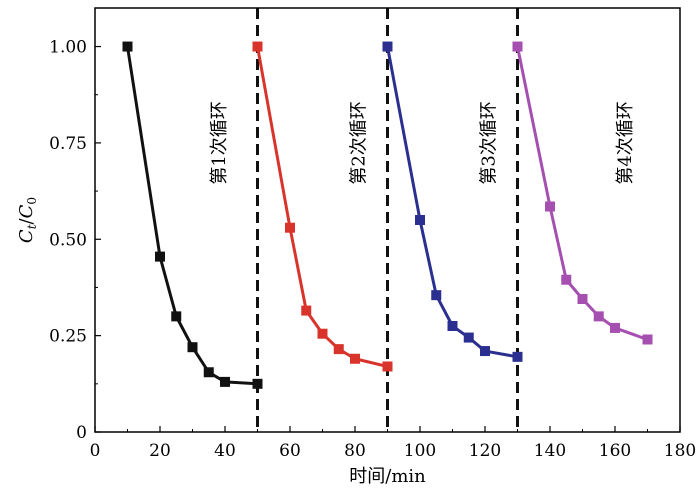 The image size is (700, 495). Describe the element at coordinates (615, 451) in the screenshot. I see `x-tick-label: 160` at that location.